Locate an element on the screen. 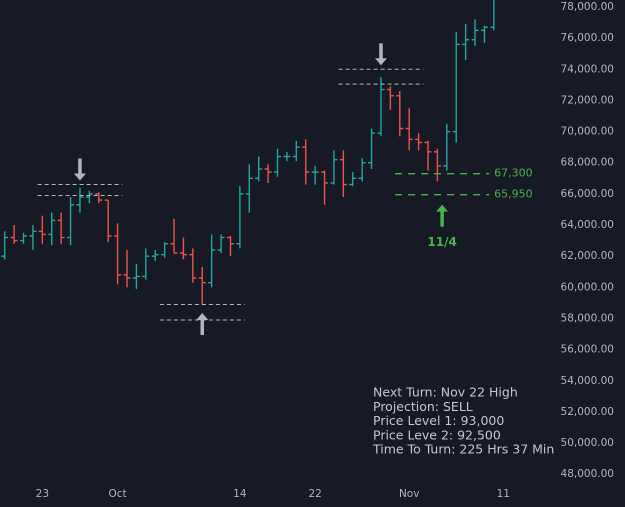 This screenshot has height=507, width=625. level-label: 65,950 is located at coordinates (513, 194).